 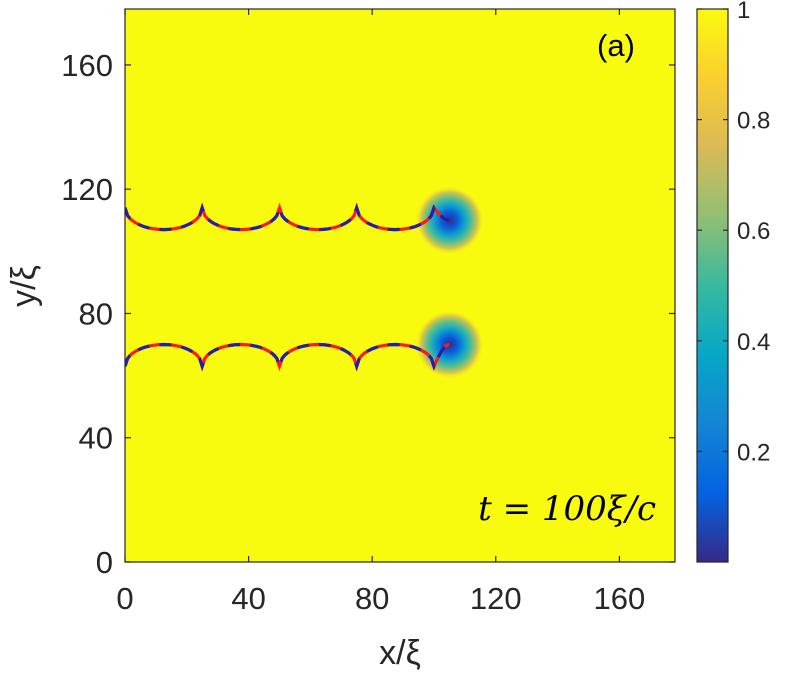 I want to click on colorbar-ticks: 0.2 0.4 0.6 0.8 1, so click(x=733, y=233).